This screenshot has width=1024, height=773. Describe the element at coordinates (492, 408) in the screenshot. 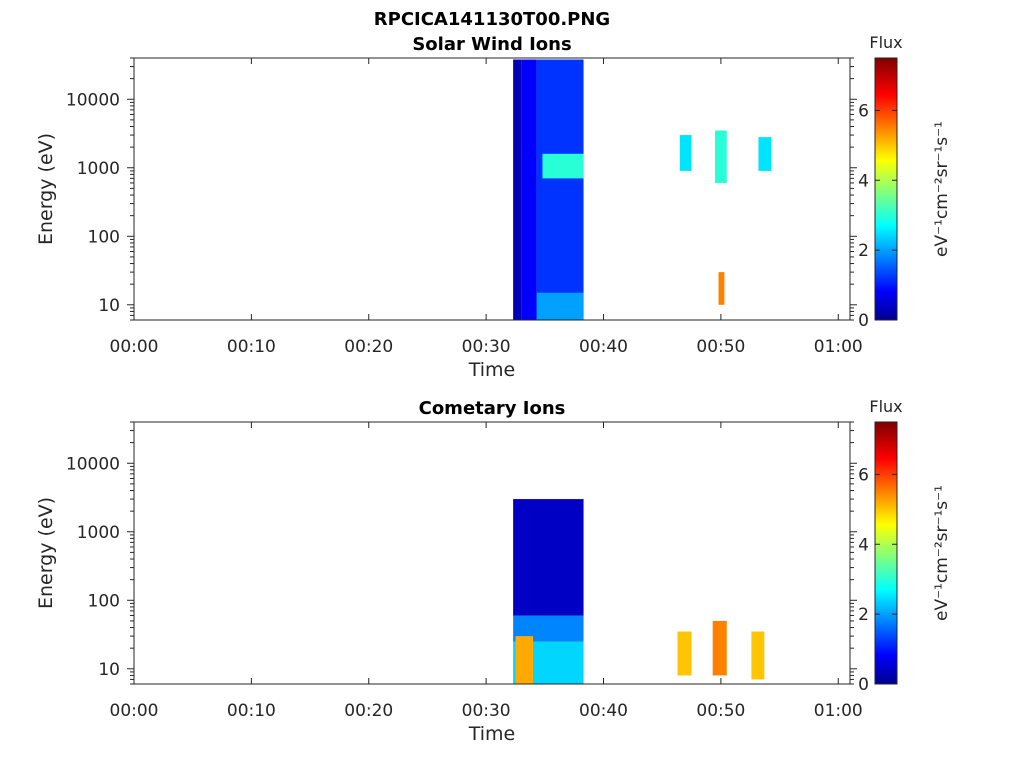

I see `panel-title: Cometary Ions` at that location.